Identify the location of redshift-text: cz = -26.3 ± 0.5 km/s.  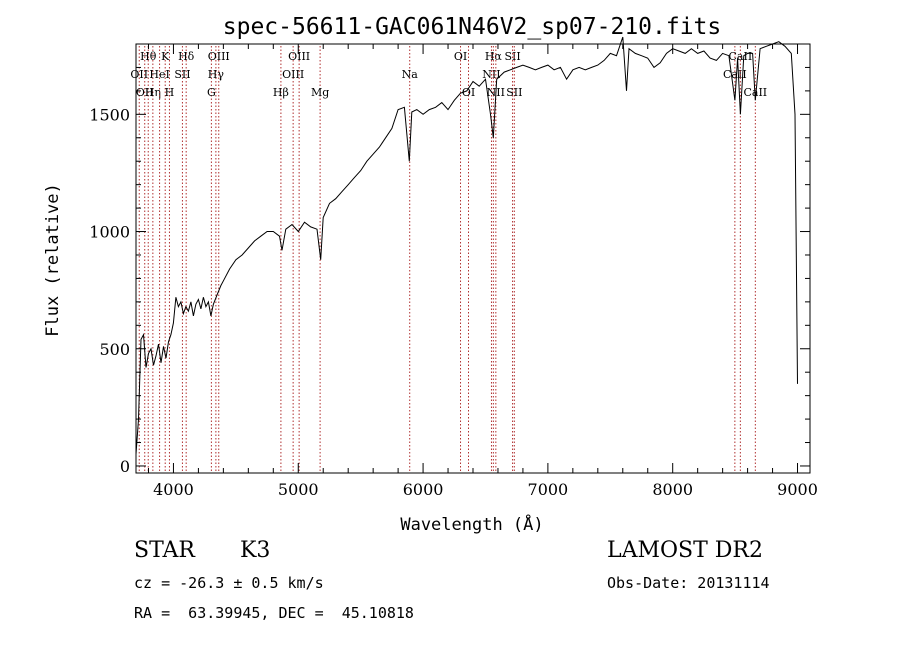
(229, 583).